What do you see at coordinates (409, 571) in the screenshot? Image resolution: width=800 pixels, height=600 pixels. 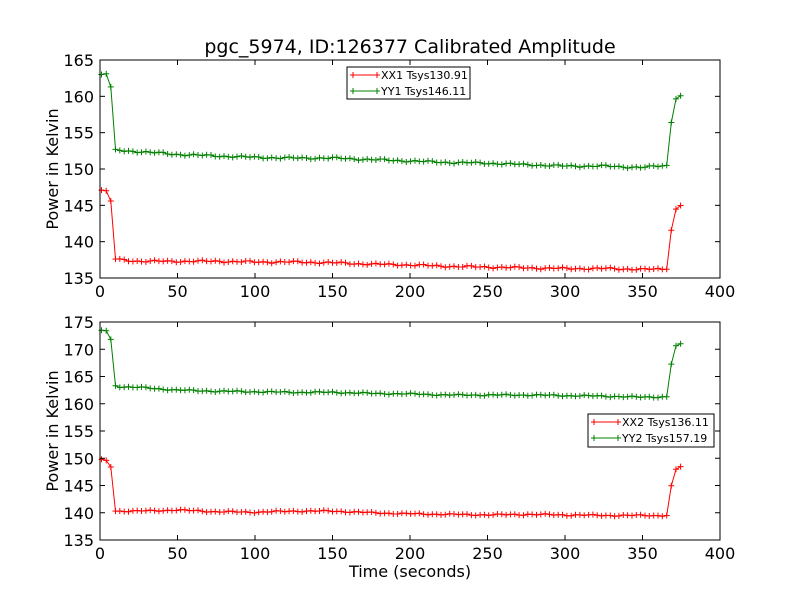 I see `x-axis-label: Time (seconds)` at bounding box center [409, 571].